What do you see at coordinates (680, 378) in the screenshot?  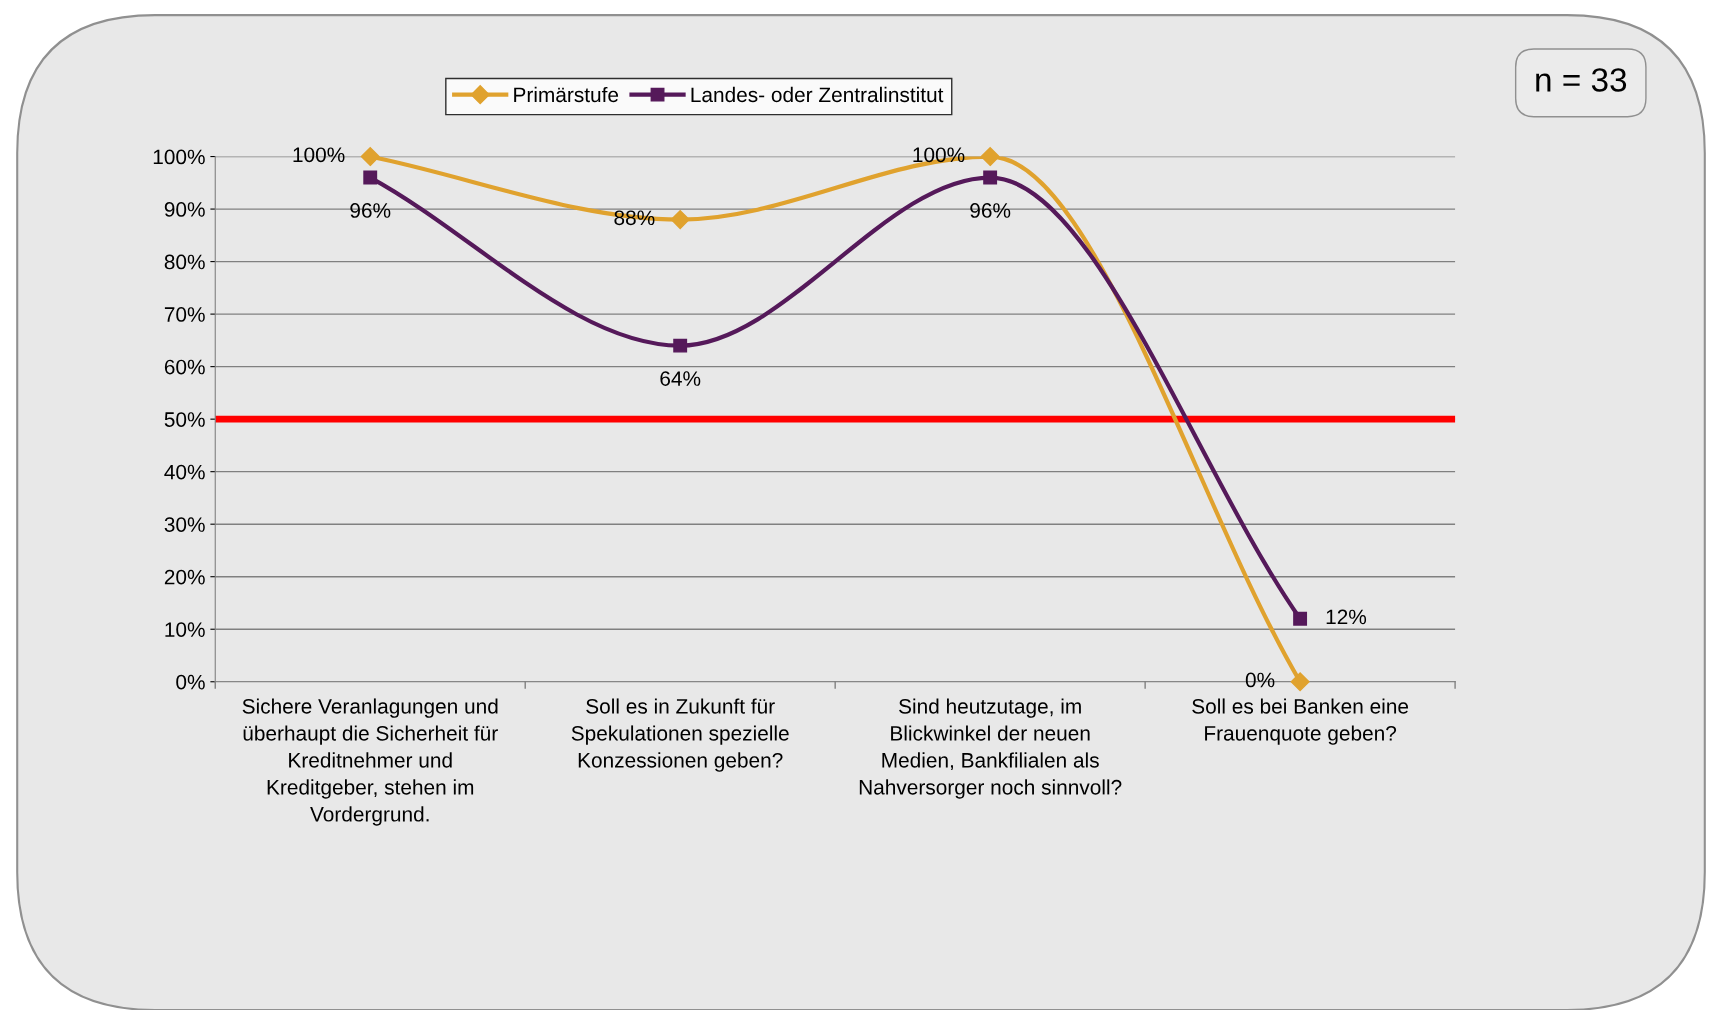 I see `data-label: 64%` at bounding box center [680, 378].